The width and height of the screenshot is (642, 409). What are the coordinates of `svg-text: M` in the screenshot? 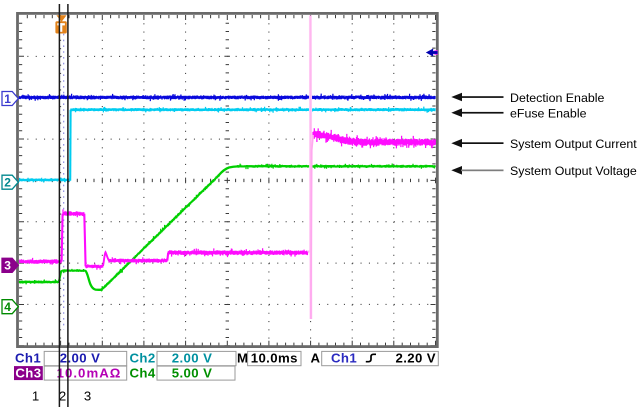 It's located at (242, 358).